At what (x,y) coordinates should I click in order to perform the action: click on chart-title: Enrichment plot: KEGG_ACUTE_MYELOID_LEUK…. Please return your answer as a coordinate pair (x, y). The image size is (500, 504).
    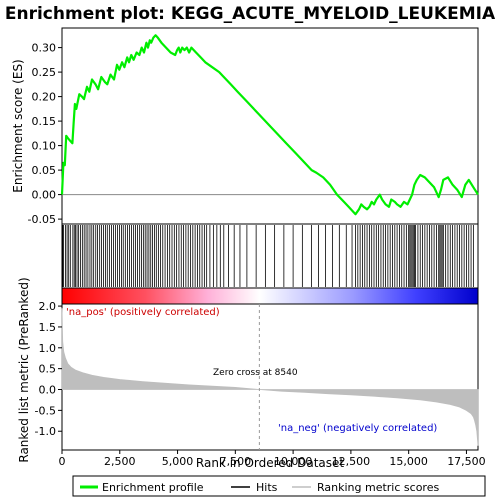
    Looking at the image, I should click on (250, 14).